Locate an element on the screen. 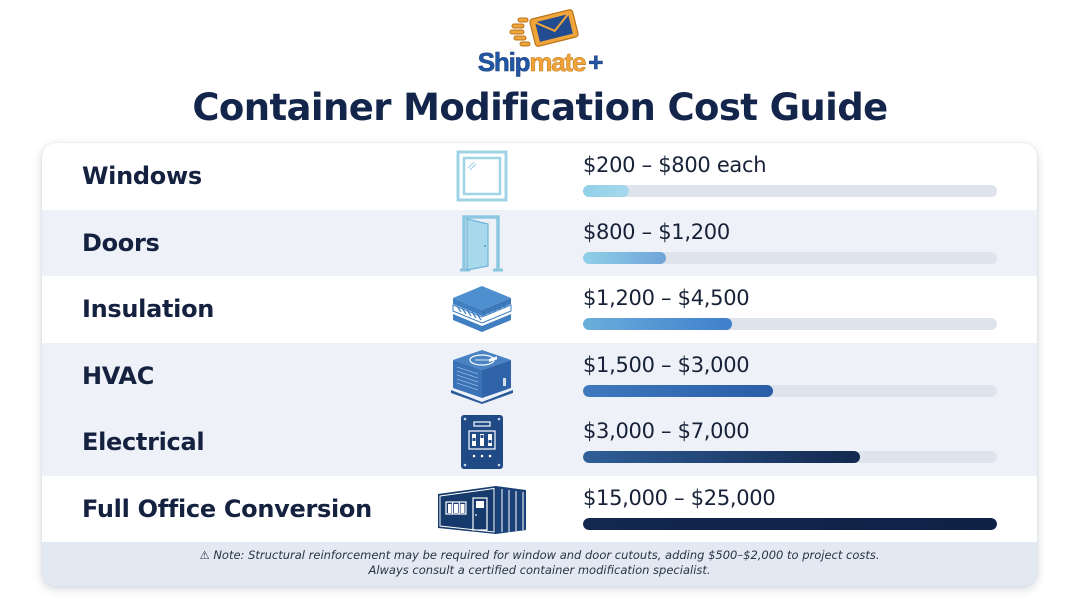  window-icon is located at coordinates (482, 176).